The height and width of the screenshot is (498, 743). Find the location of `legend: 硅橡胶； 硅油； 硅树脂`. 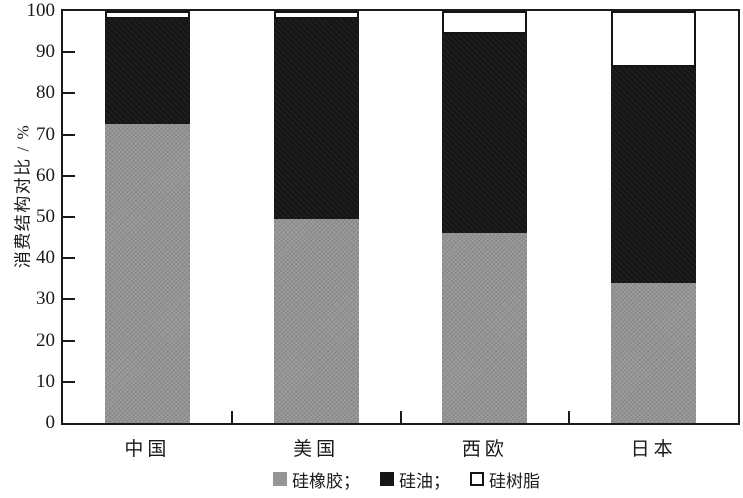

legend: 硅橡胶； 硅油； 硅树脂 is located at coordinates (389, 479).